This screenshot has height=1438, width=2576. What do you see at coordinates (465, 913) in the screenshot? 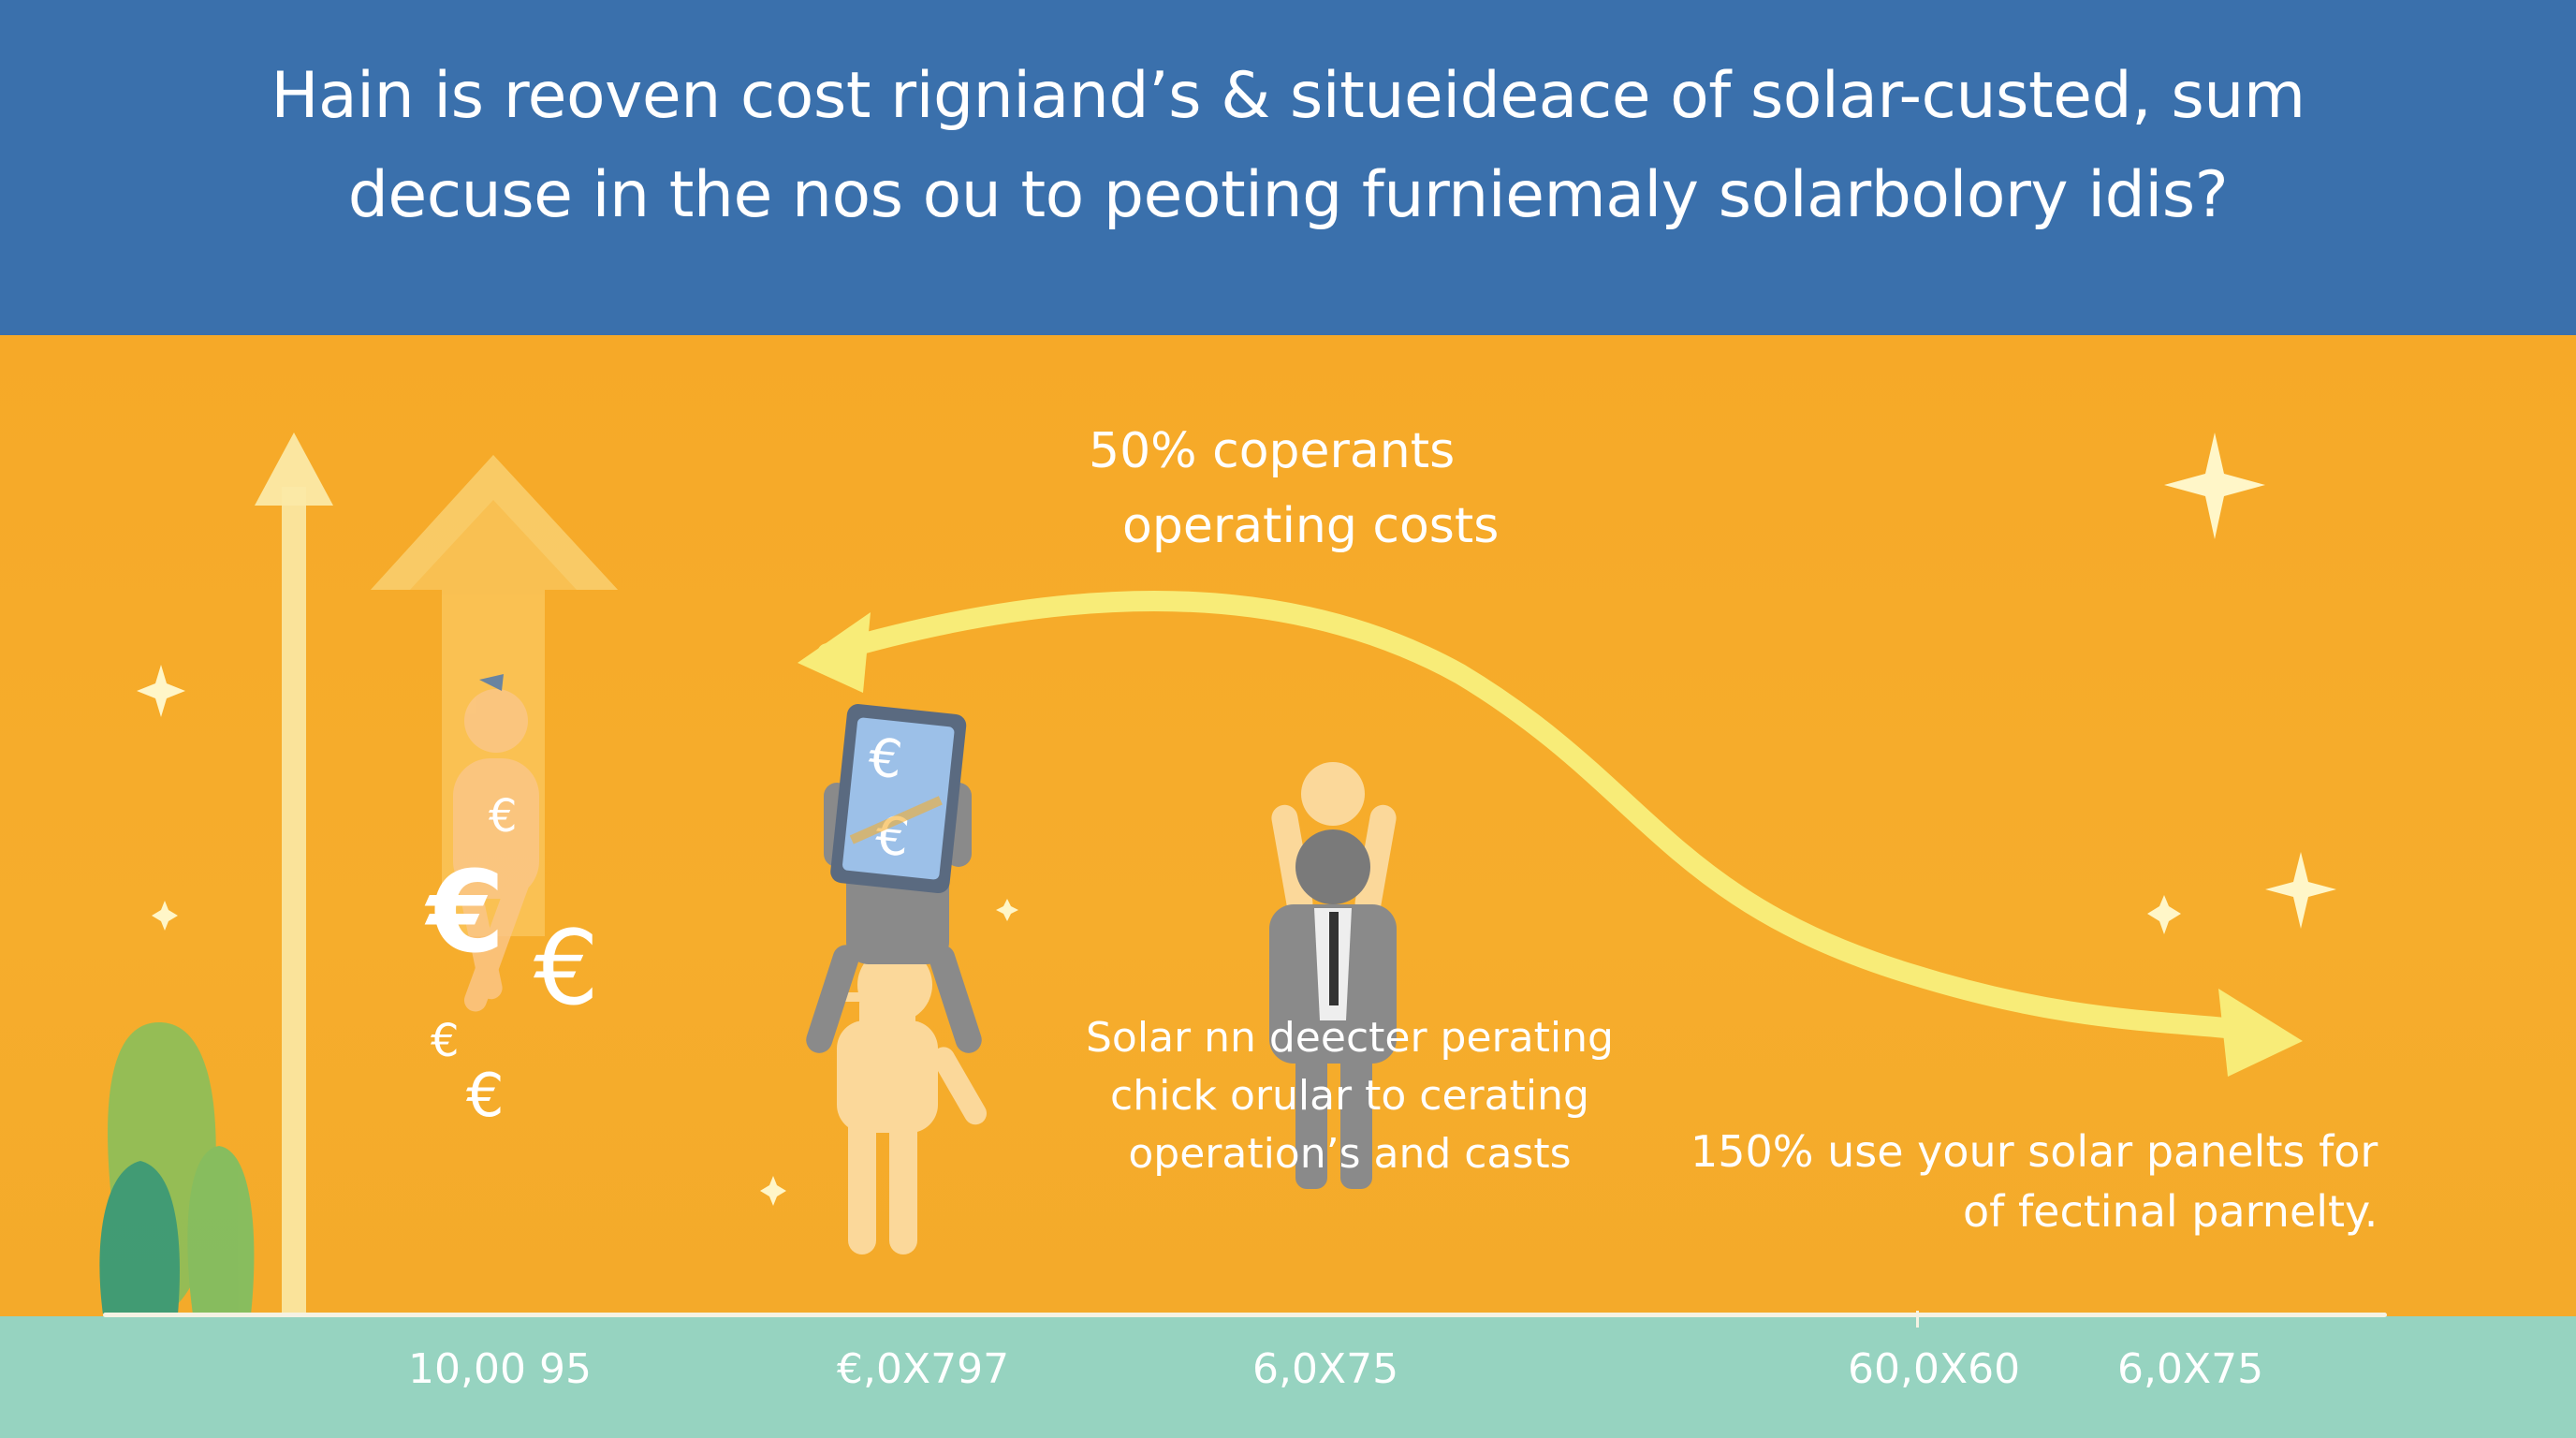
I see `euro-icon-large: €` at bounding box center [465, 913].